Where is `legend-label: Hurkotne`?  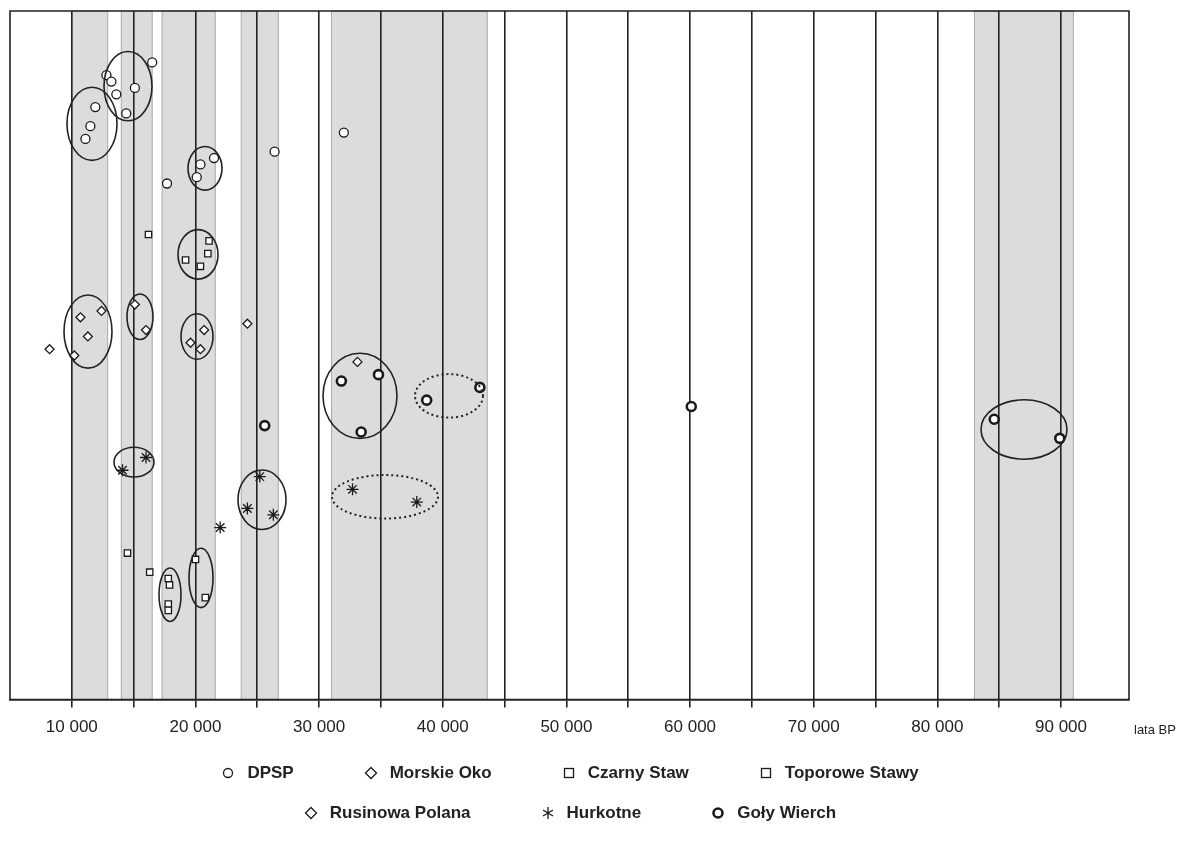 legend-label: Hurkotne is located at coordinates (604, 813).